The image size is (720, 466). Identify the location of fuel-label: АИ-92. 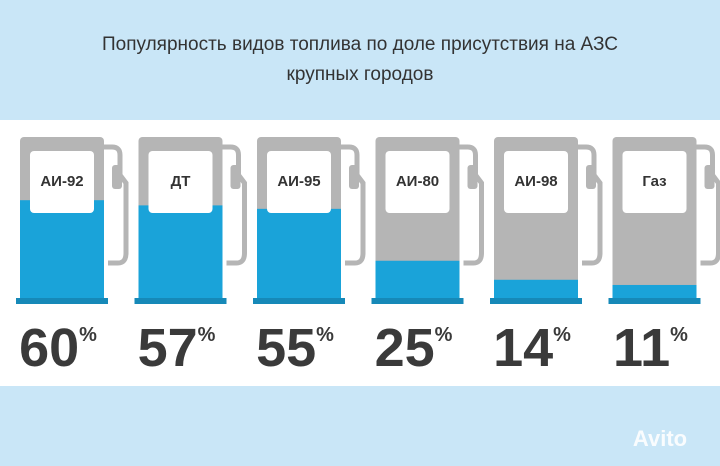
(61, 181).